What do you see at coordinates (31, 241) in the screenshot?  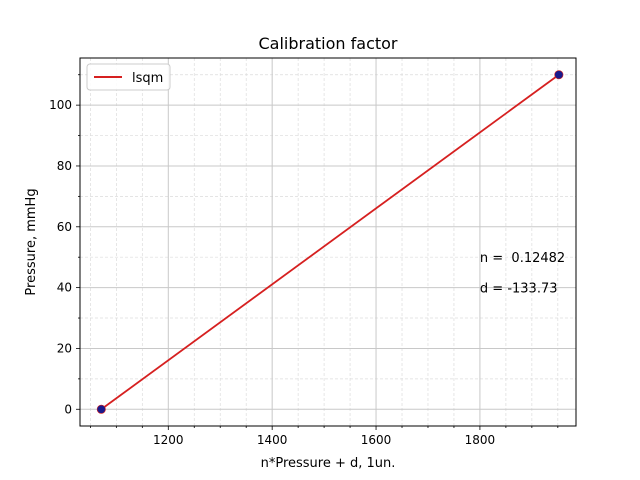 I see `y-axis-label: Pressure, mmHg` at bounding box center [31, 241].